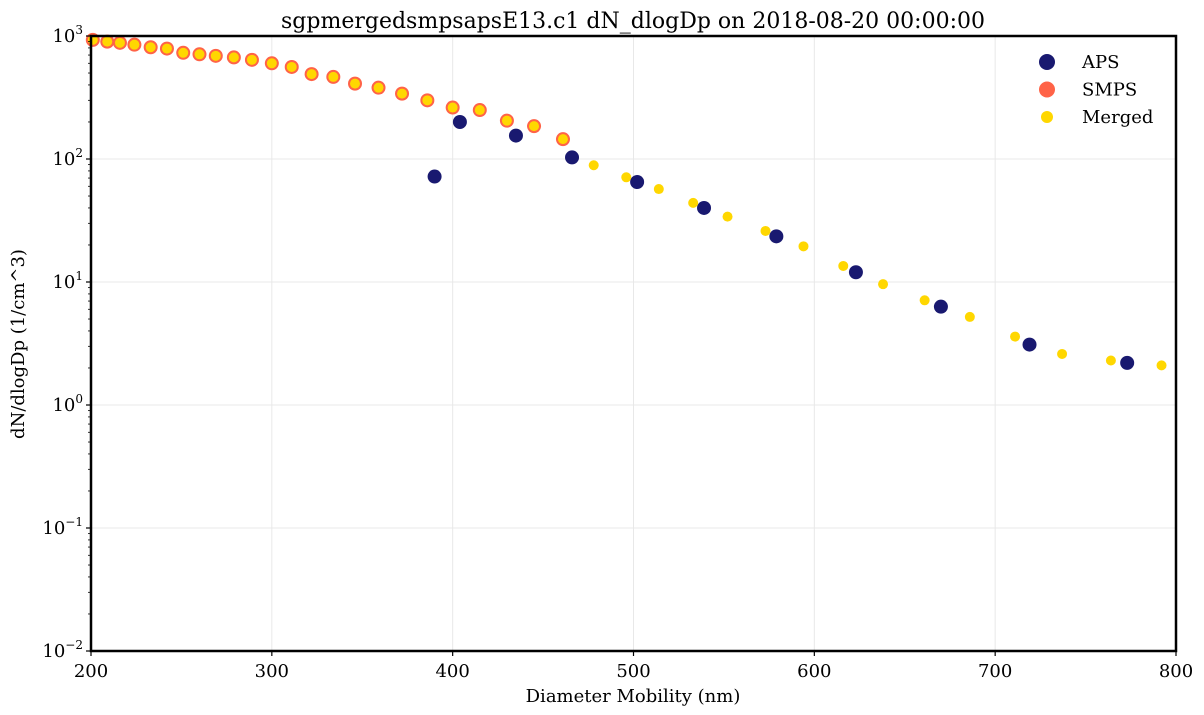 This screenshot has height=715, width=1204. What do you see at coordinates (74, 522) in the screenshot?
I see `y-tick-exponent: −1` at bounding box center [74, 522].